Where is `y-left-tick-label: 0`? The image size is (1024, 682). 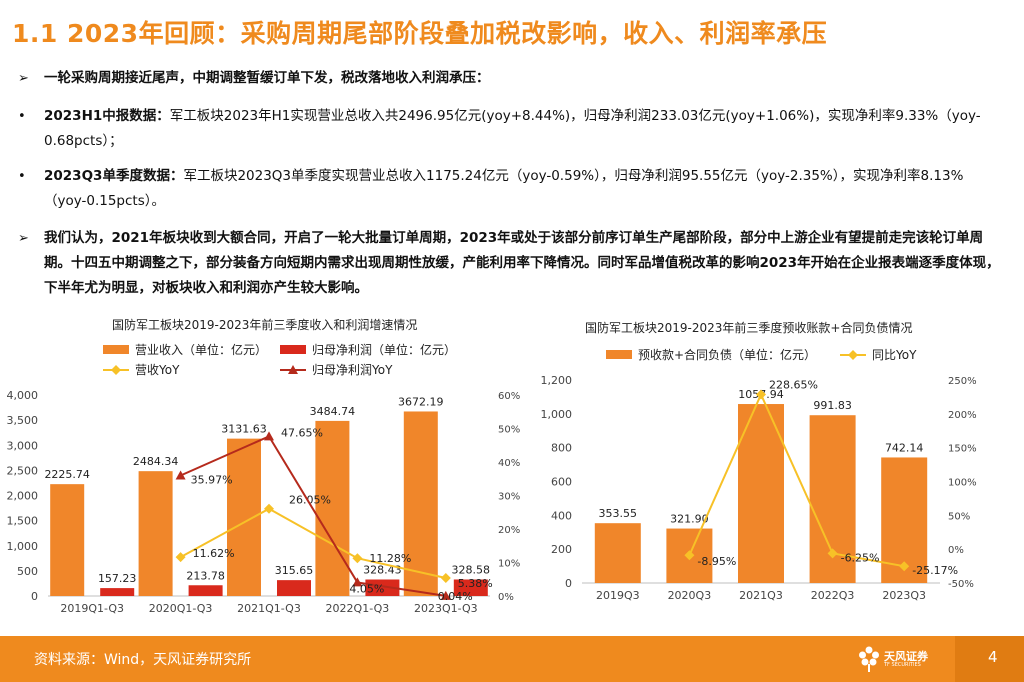
y-left-tick-label: 0 is located at coordinates (34, 596).